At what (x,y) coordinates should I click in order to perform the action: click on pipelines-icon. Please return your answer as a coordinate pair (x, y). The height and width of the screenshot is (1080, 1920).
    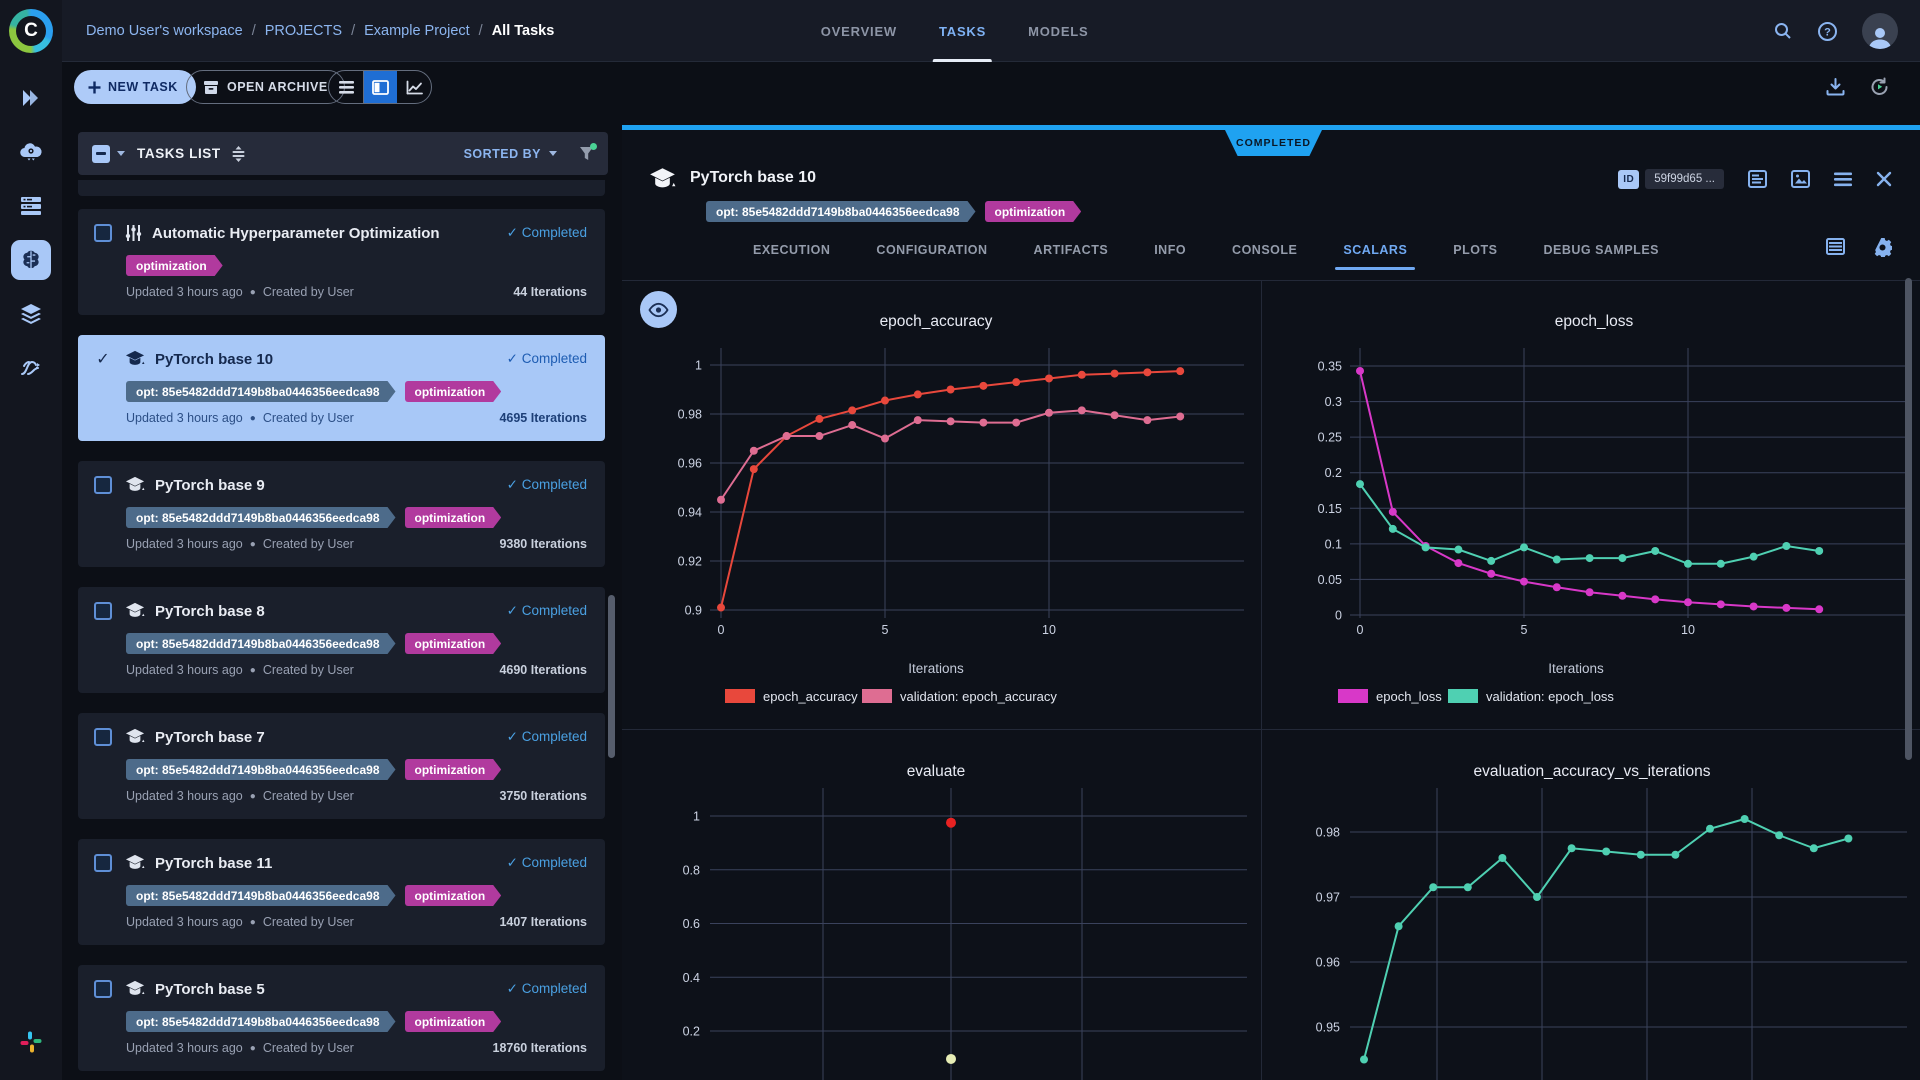
    Looking at the image, I should click on (31, 368).